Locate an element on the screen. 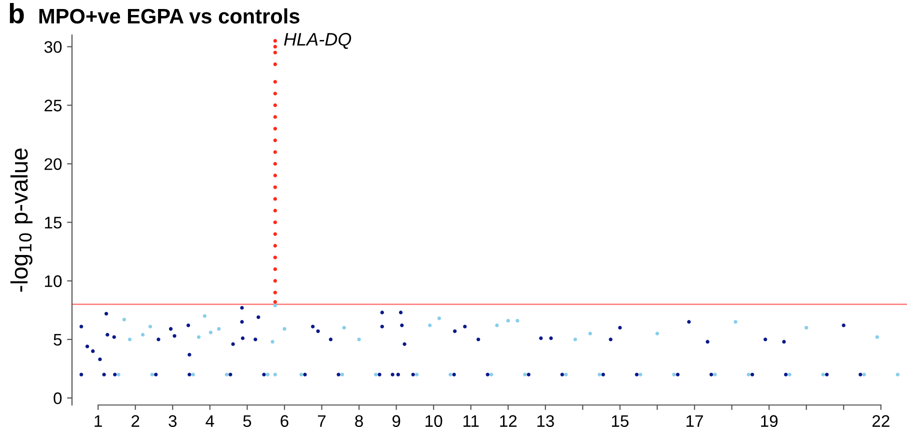 This screenshot has width=907, height=427. x-tick-label: 4 is located at coordinates (210, 421).